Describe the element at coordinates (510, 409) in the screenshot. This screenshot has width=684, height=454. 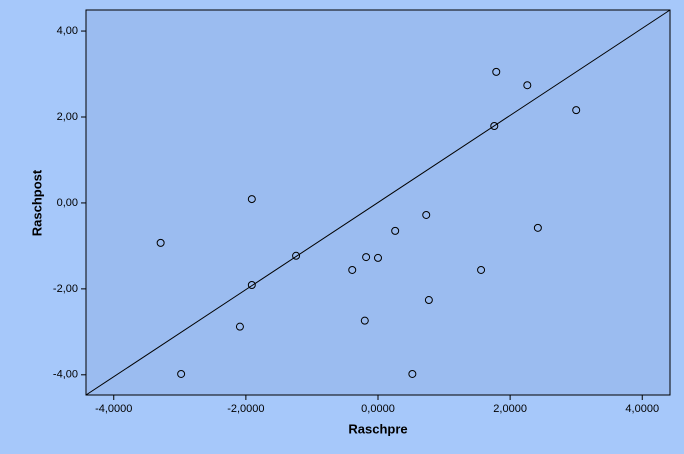
I see `x-tick-label: 2,0000` at that location.